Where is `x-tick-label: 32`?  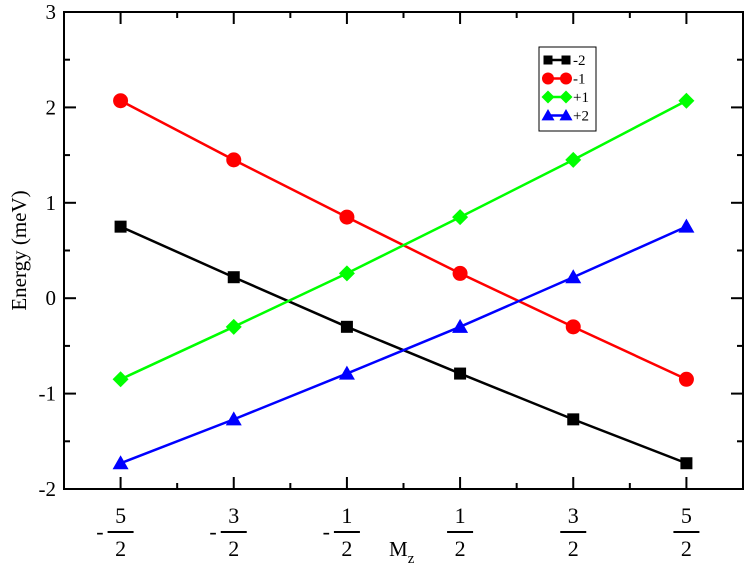 x-tick-label: 32 is located at coordinates (573, 532).